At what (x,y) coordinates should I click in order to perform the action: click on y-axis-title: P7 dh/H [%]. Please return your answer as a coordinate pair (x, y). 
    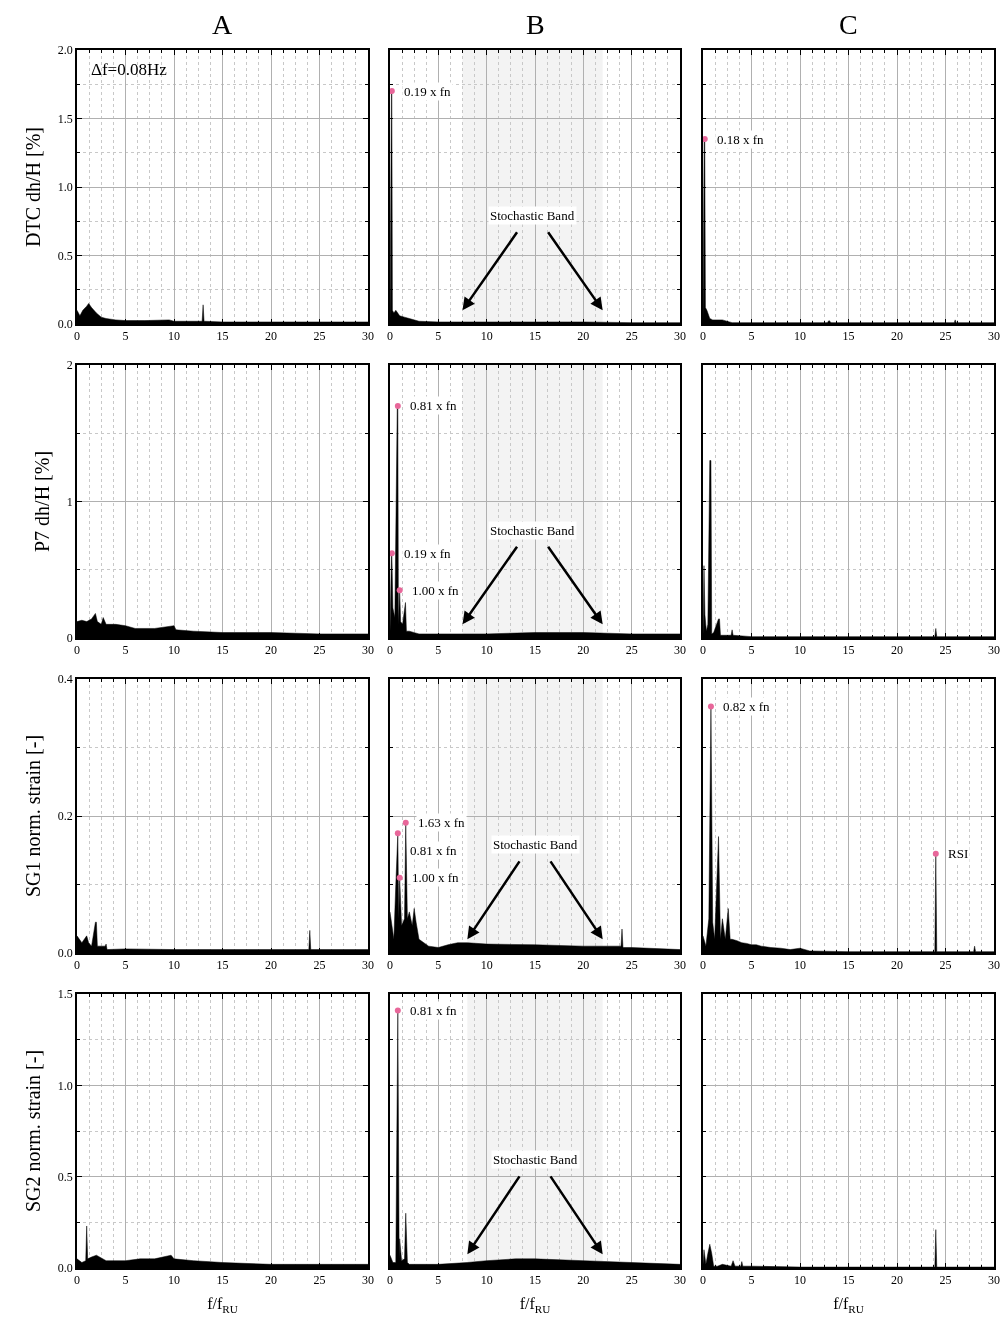
    Looking at the image, I should click on (41, 501).